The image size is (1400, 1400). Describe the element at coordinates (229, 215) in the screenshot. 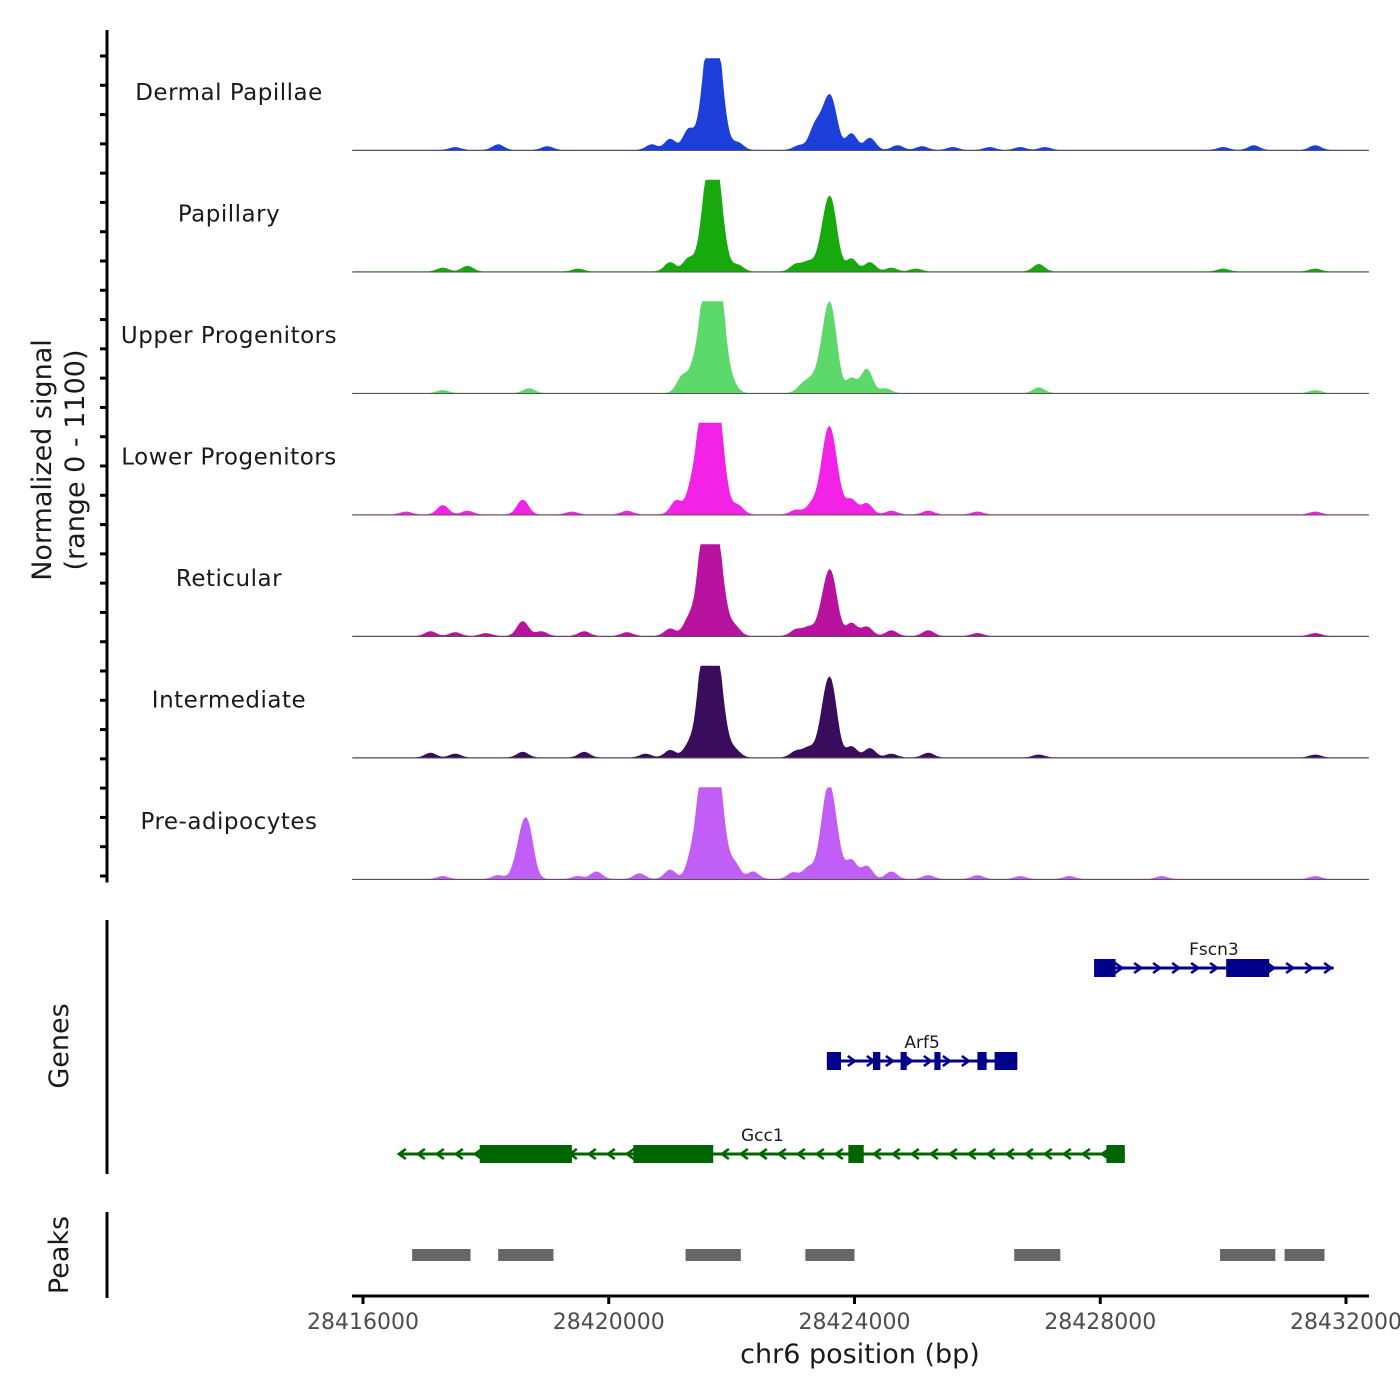

I see `track-label: Papillary` at that location.